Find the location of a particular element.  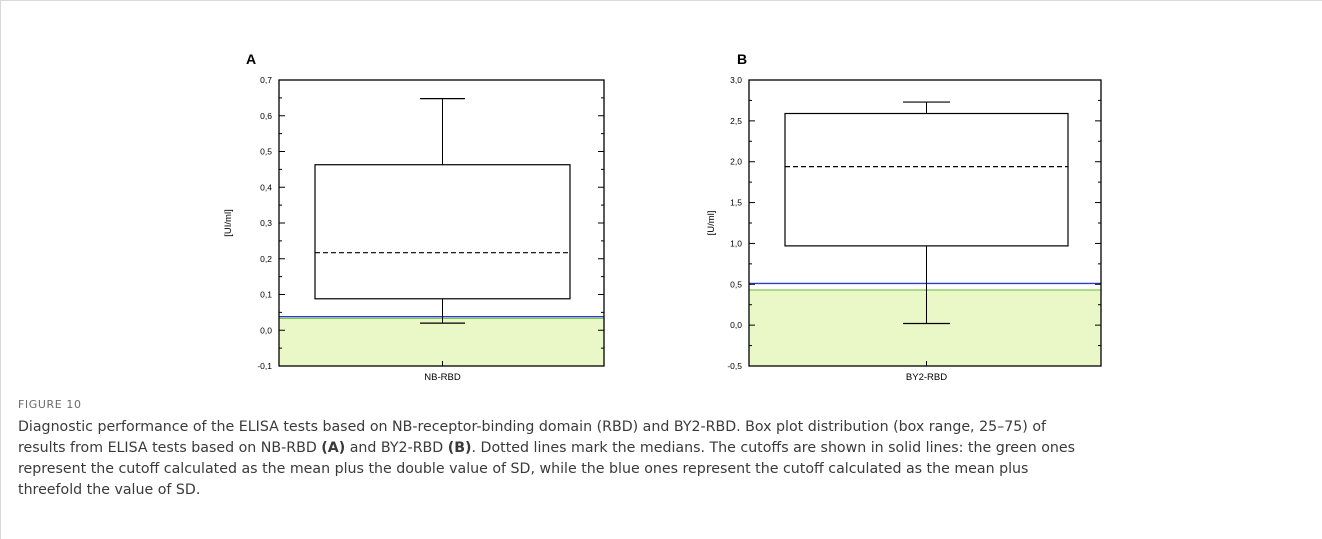

panel-a-ytick-label: 0,3 is located at coordinates (266, 223).